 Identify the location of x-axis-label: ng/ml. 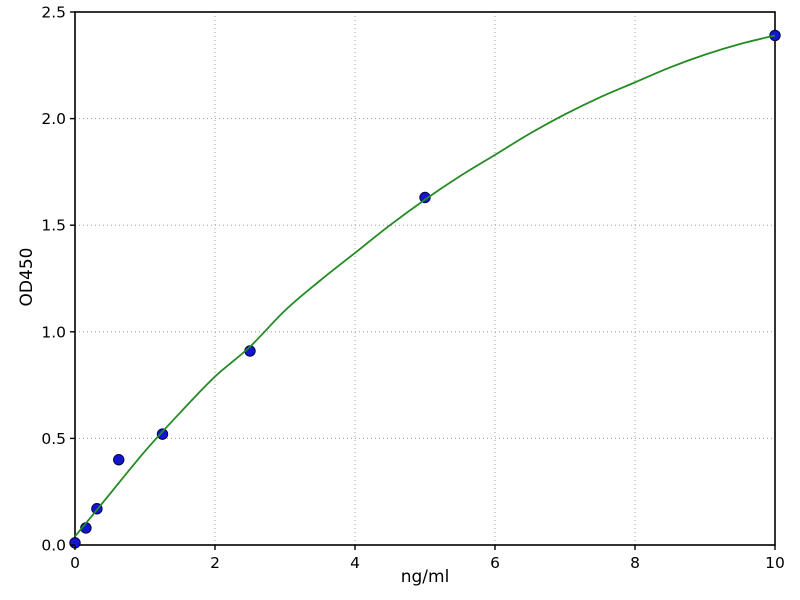
(425, 577).